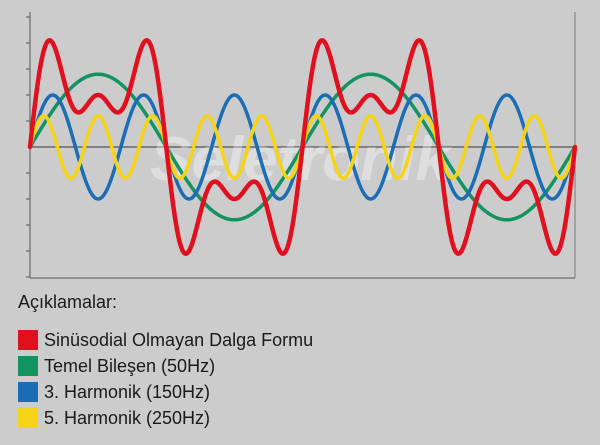 The width and height of the screenshot is (600, 445). Describe the element at coordinates (127, 391) in the screenshot. I see `legend-label: 3. Harmonik (150Hz)` at that location.